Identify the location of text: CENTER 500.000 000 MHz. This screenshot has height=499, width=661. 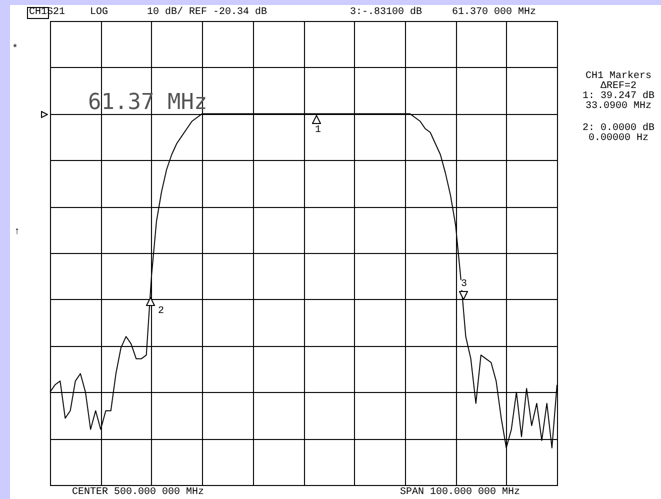
(138, 492).